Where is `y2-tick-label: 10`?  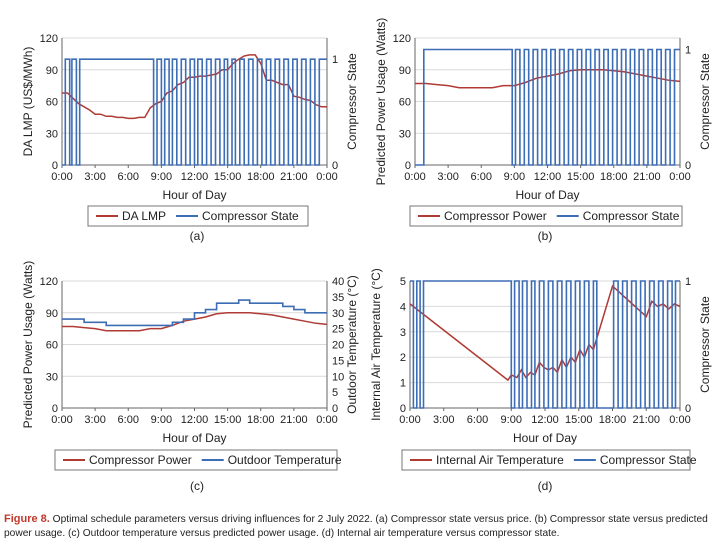 y2-tick-label: 10 is located at coordinates (338, 377).